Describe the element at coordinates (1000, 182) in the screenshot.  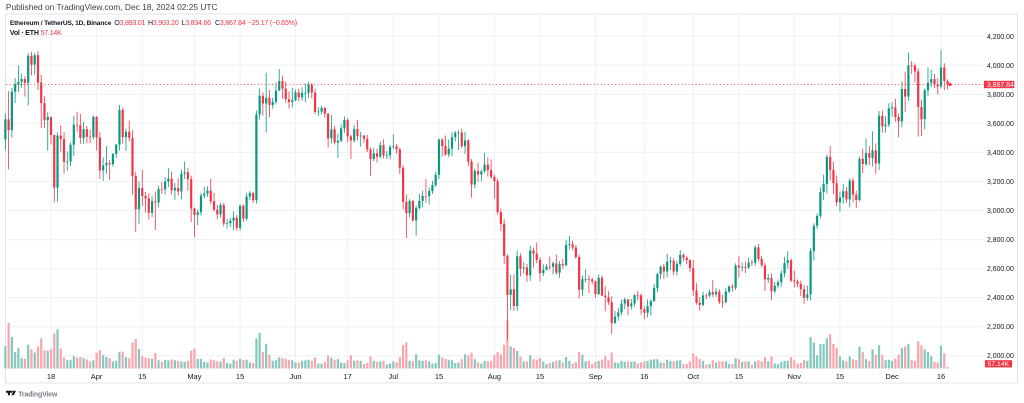
I see `svg-text: 3,200.00` at that location.